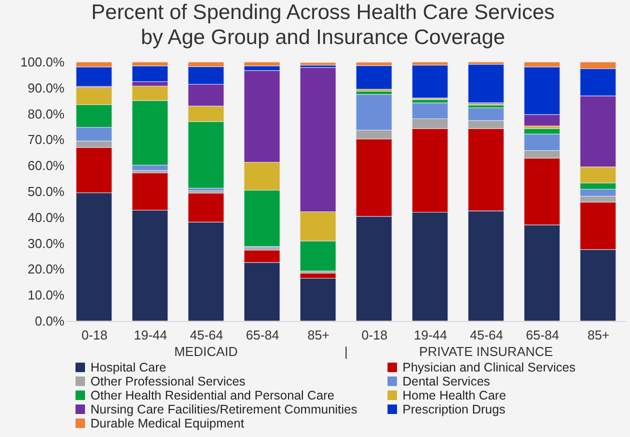 The height and width of the screenshot is (437, 630). Describe the element at coordinates (46, 166) in the screenshot. I see `y-tick-label: 60.0%` at that location.